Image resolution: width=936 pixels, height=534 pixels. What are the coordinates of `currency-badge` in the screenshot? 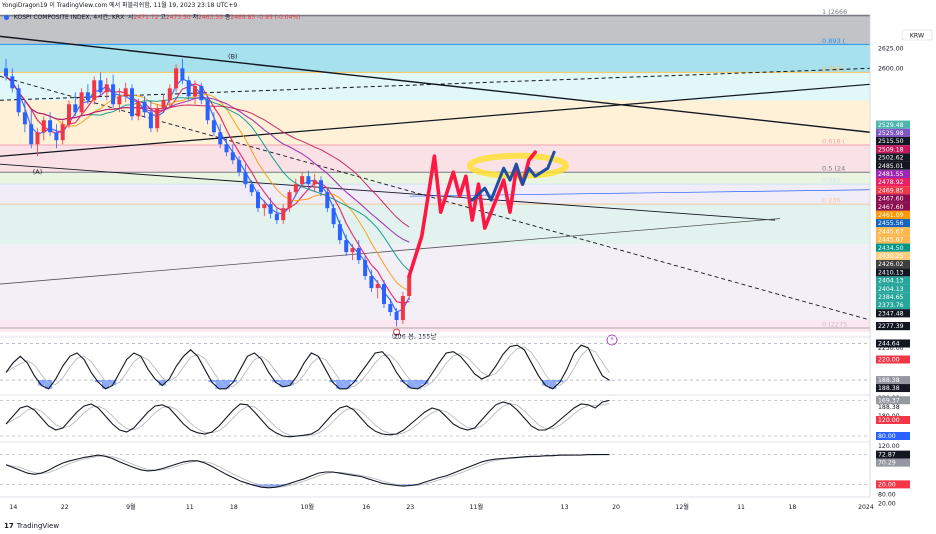 It's located at (917, 35).